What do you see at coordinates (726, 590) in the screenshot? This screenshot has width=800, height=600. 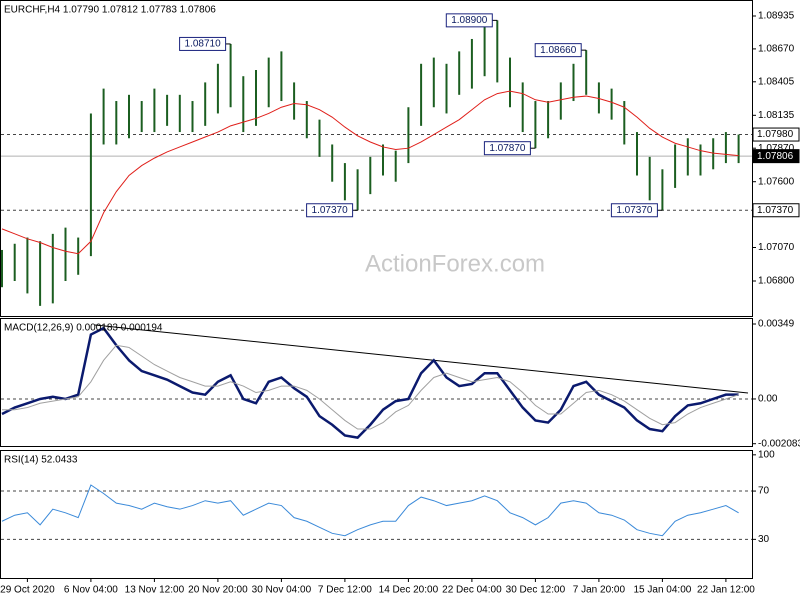 I see `x-tick-label: 22 Jan 12:00` at bounding box center [726, 590].